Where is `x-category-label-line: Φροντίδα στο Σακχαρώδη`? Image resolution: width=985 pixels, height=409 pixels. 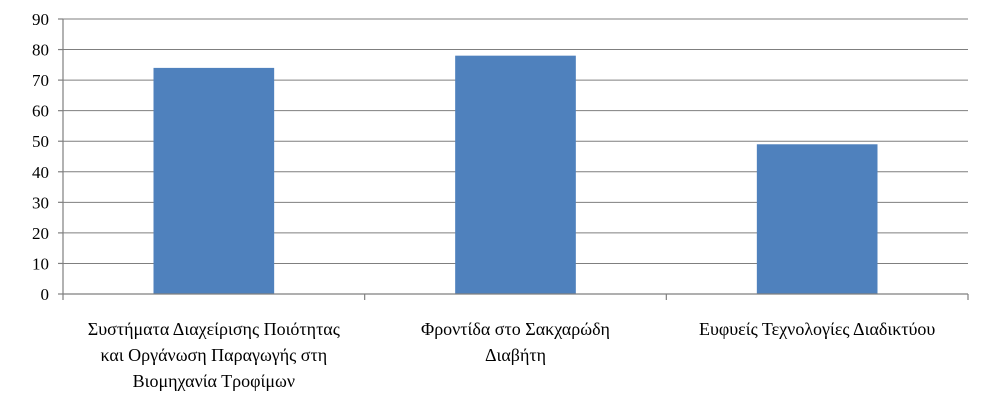 x-category-label-line: Φροντίδα στο Σακχαρώδη is located at coordinates (515, 329).